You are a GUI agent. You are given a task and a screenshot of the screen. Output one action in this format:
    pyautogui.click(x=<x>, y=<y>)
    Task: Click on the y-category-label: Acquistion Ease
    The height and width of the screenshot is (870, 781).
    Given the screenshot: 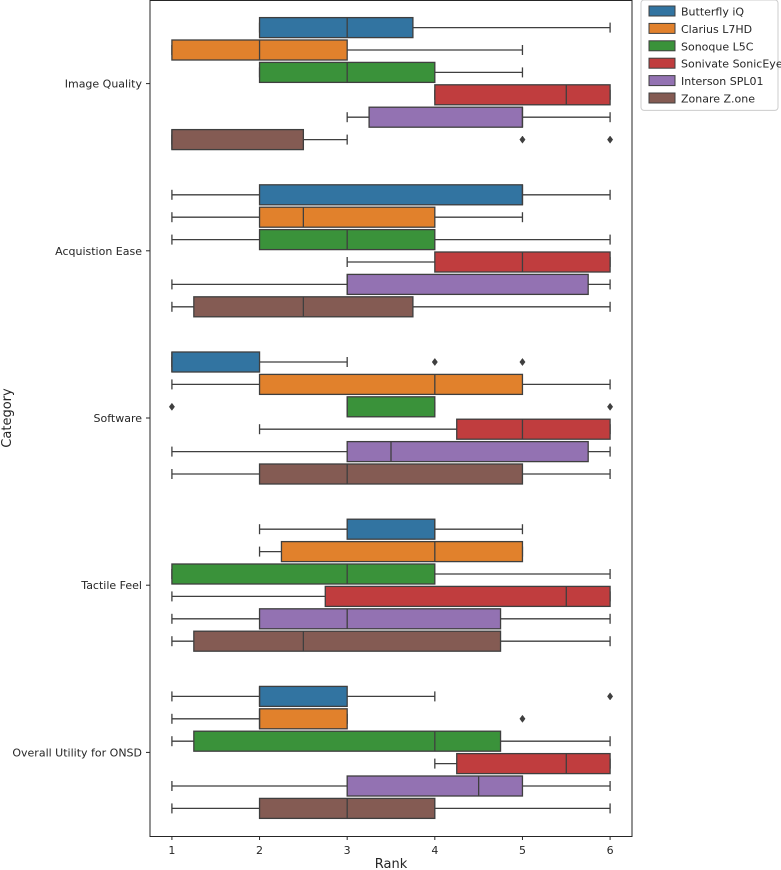 What is the action you would take?
    pyautogui.click(x=98, y=251)
    